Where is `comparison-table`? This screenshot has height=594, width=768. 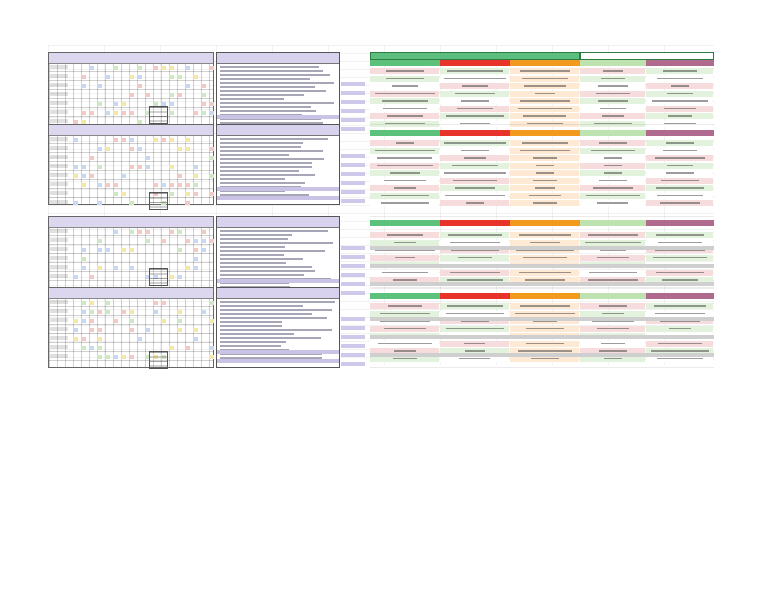 comparison-table is located at coordinates (542, 92).